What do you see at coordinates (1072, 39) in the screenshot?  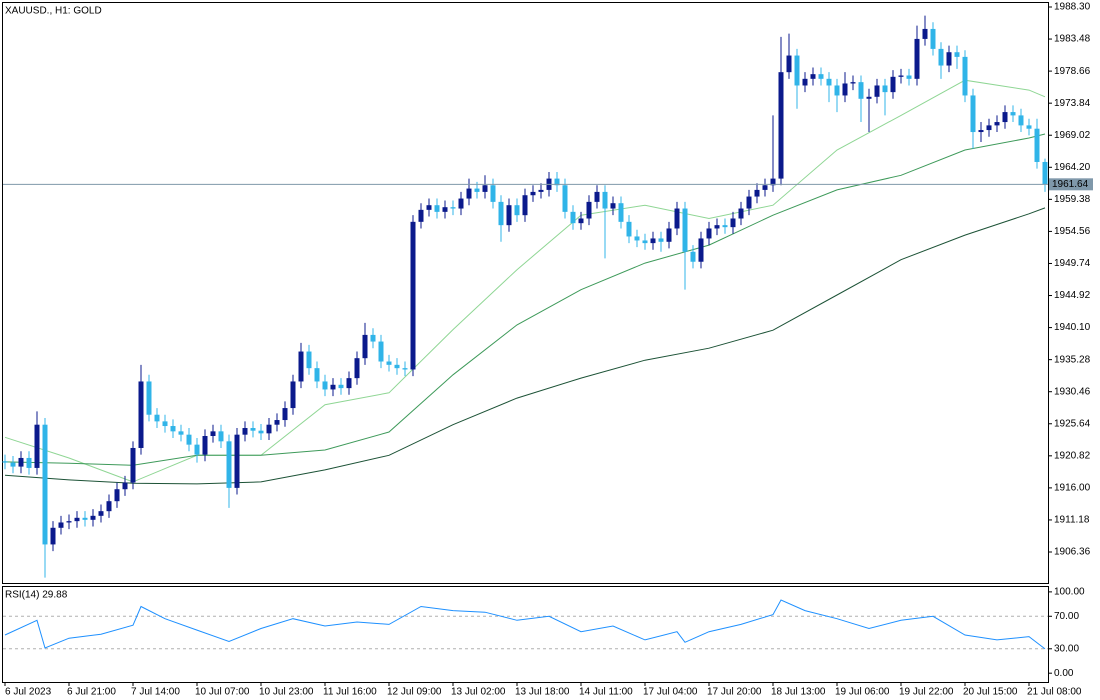 I see `y-tick-label: 1983.48` at bounding box center [1072, 39].